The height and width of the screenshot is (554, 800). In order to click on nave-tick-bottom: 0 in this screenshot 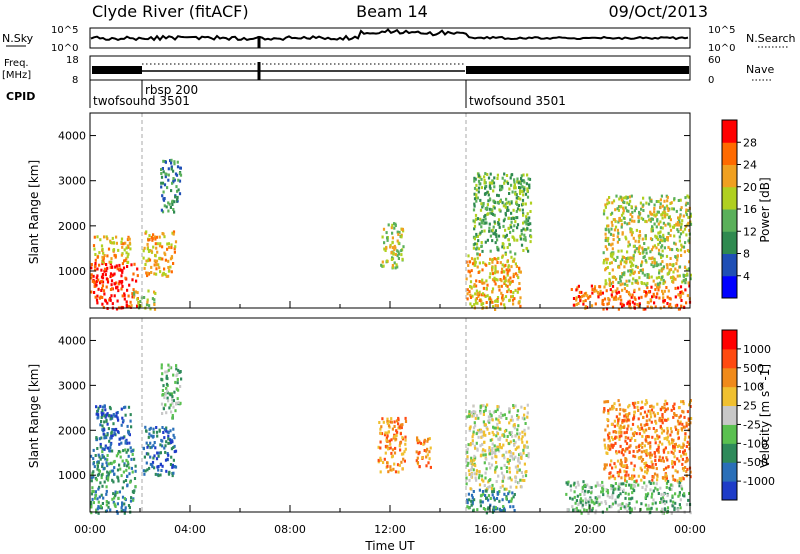, I will do `click(711, 80)`.